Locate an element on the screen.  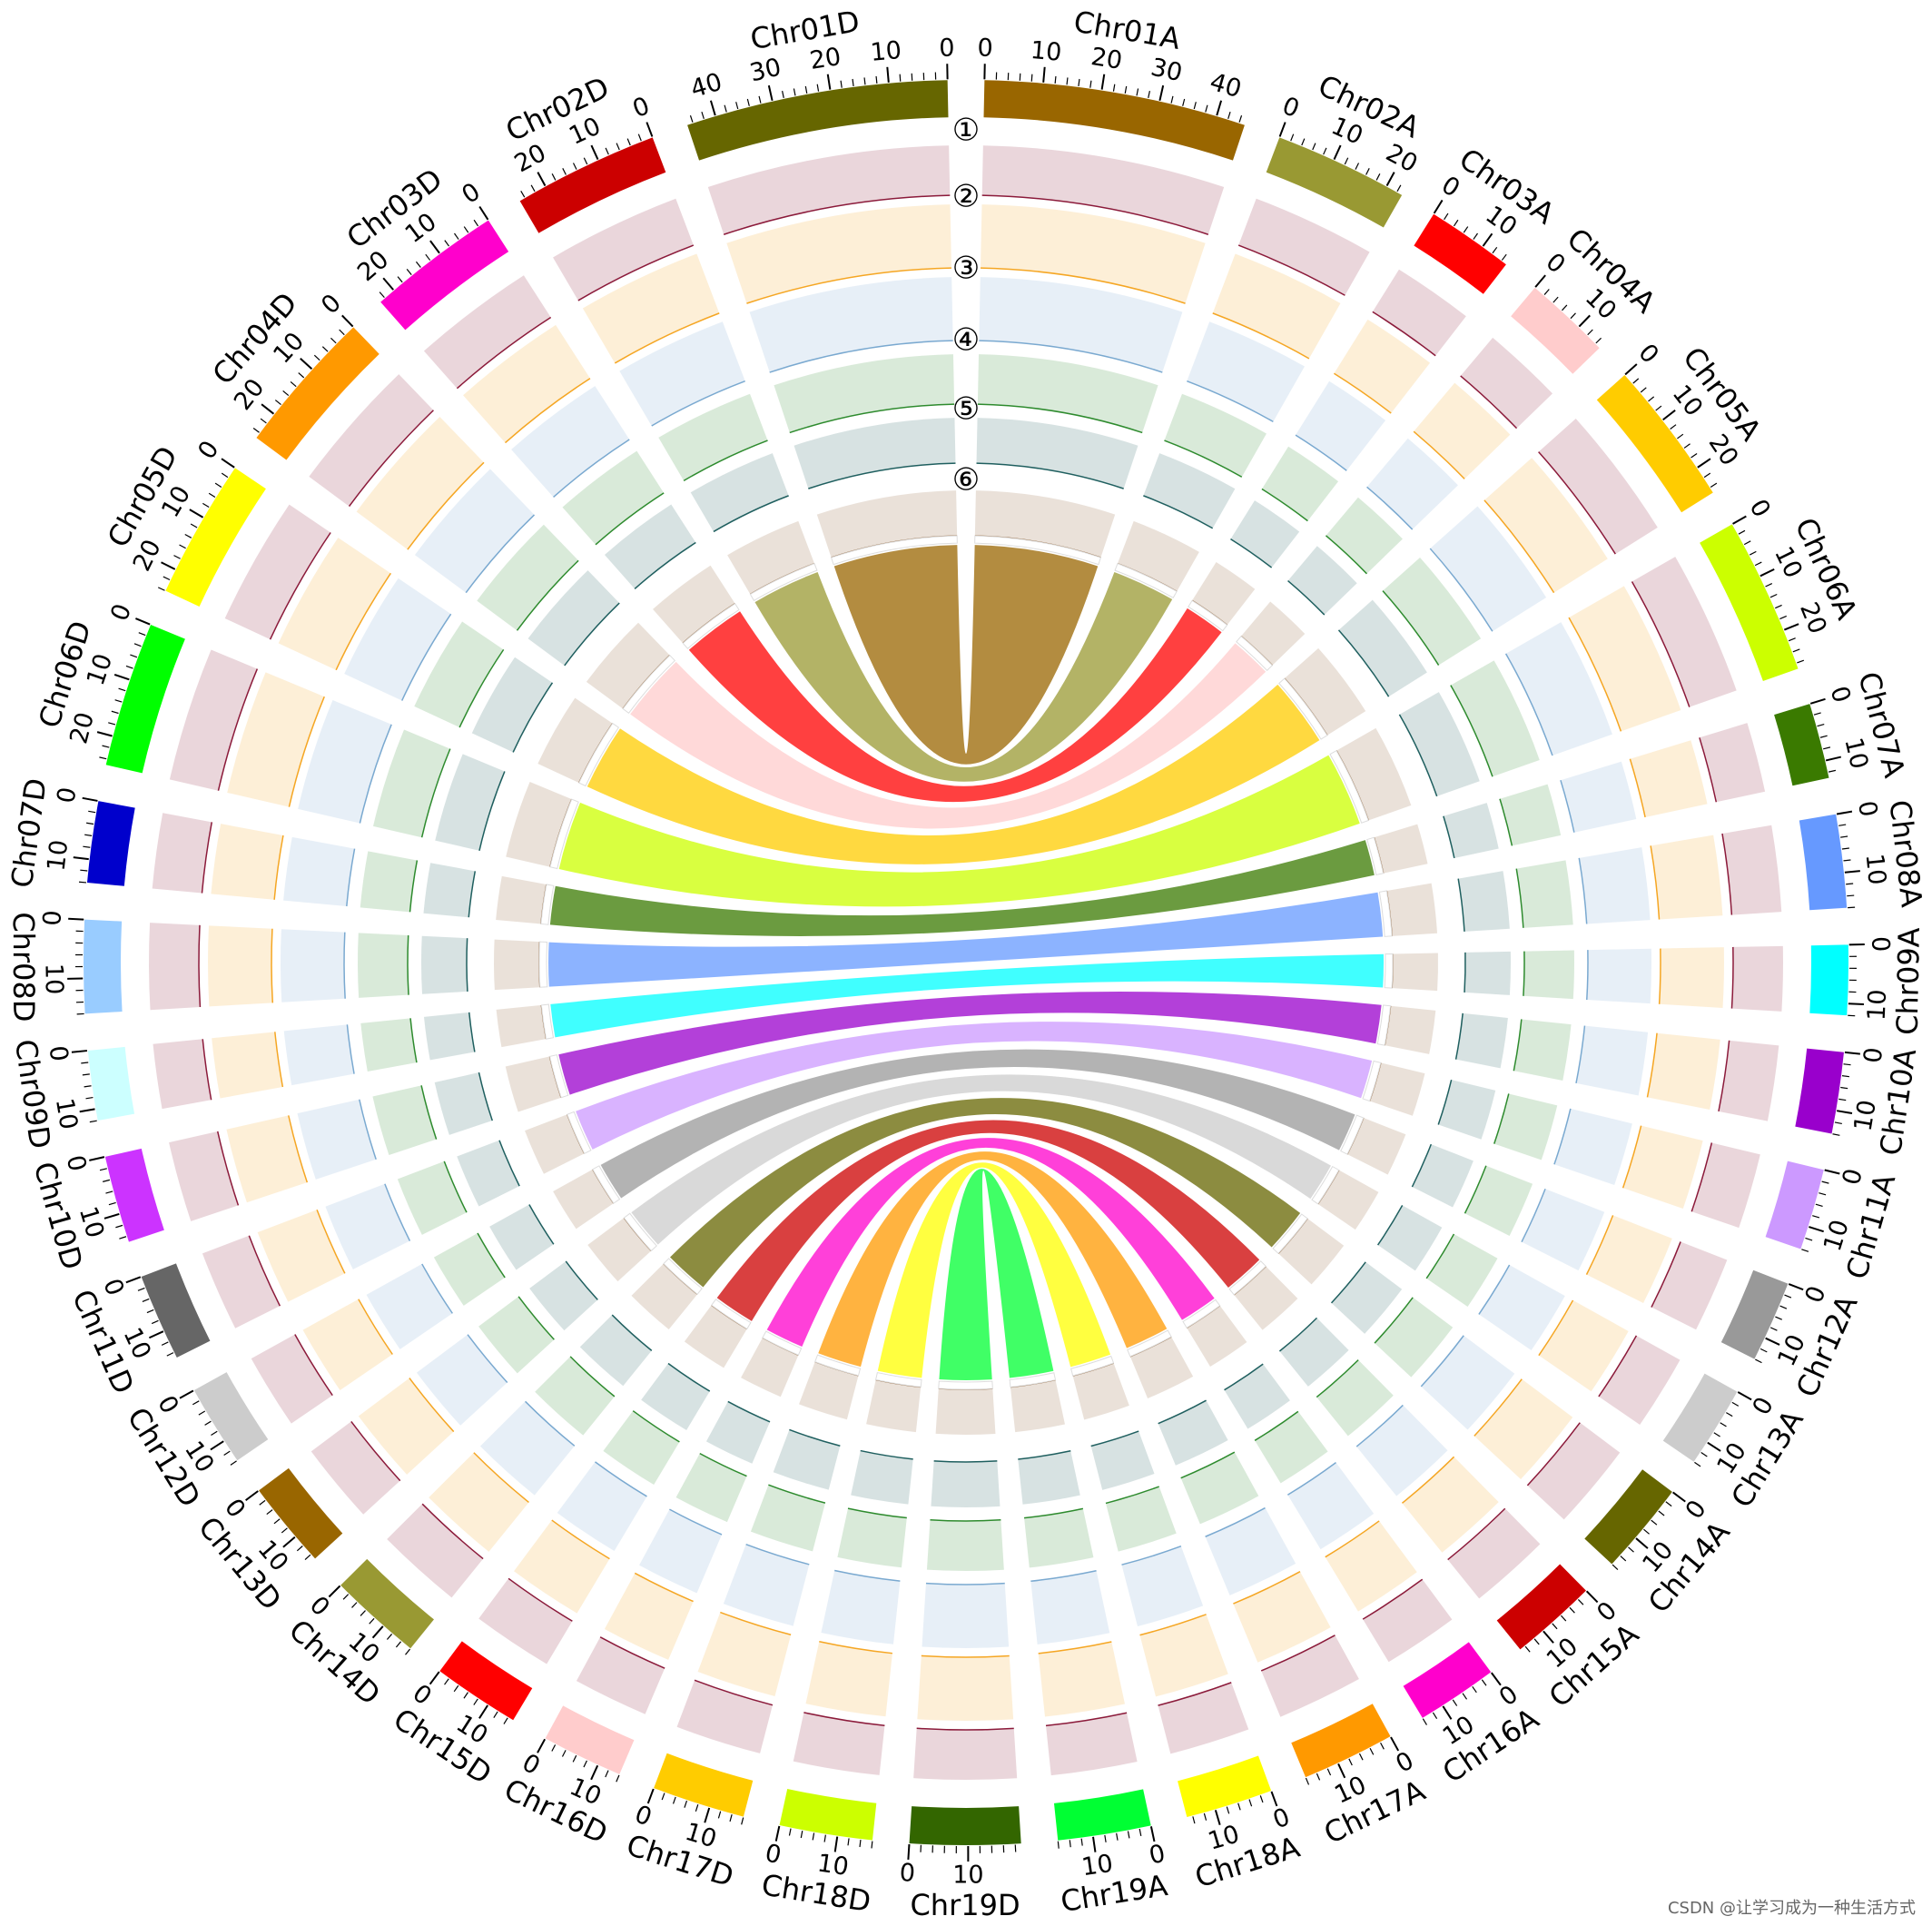
track-label: ② is located at coordinates (966, 197).